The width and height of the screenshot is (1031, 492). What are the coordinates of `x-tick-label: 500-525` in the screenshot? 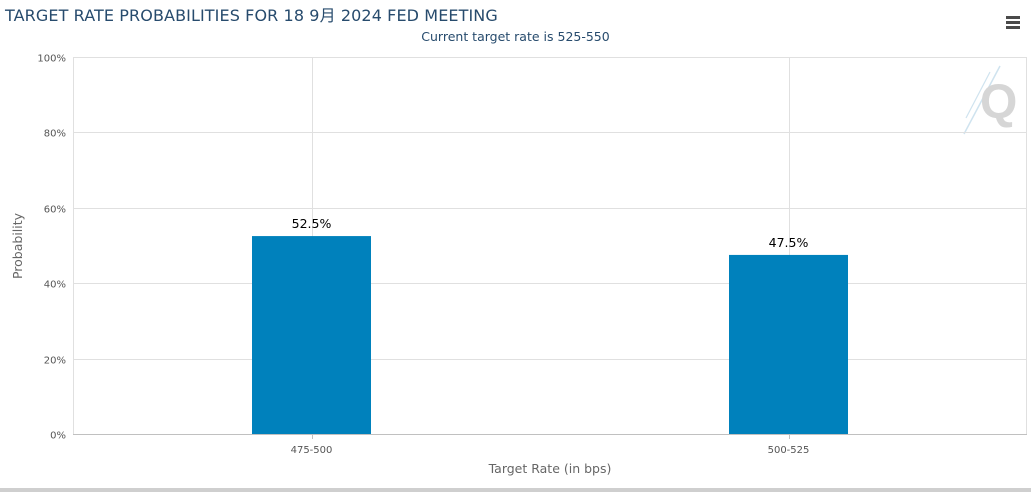 It's located at (789, 450).